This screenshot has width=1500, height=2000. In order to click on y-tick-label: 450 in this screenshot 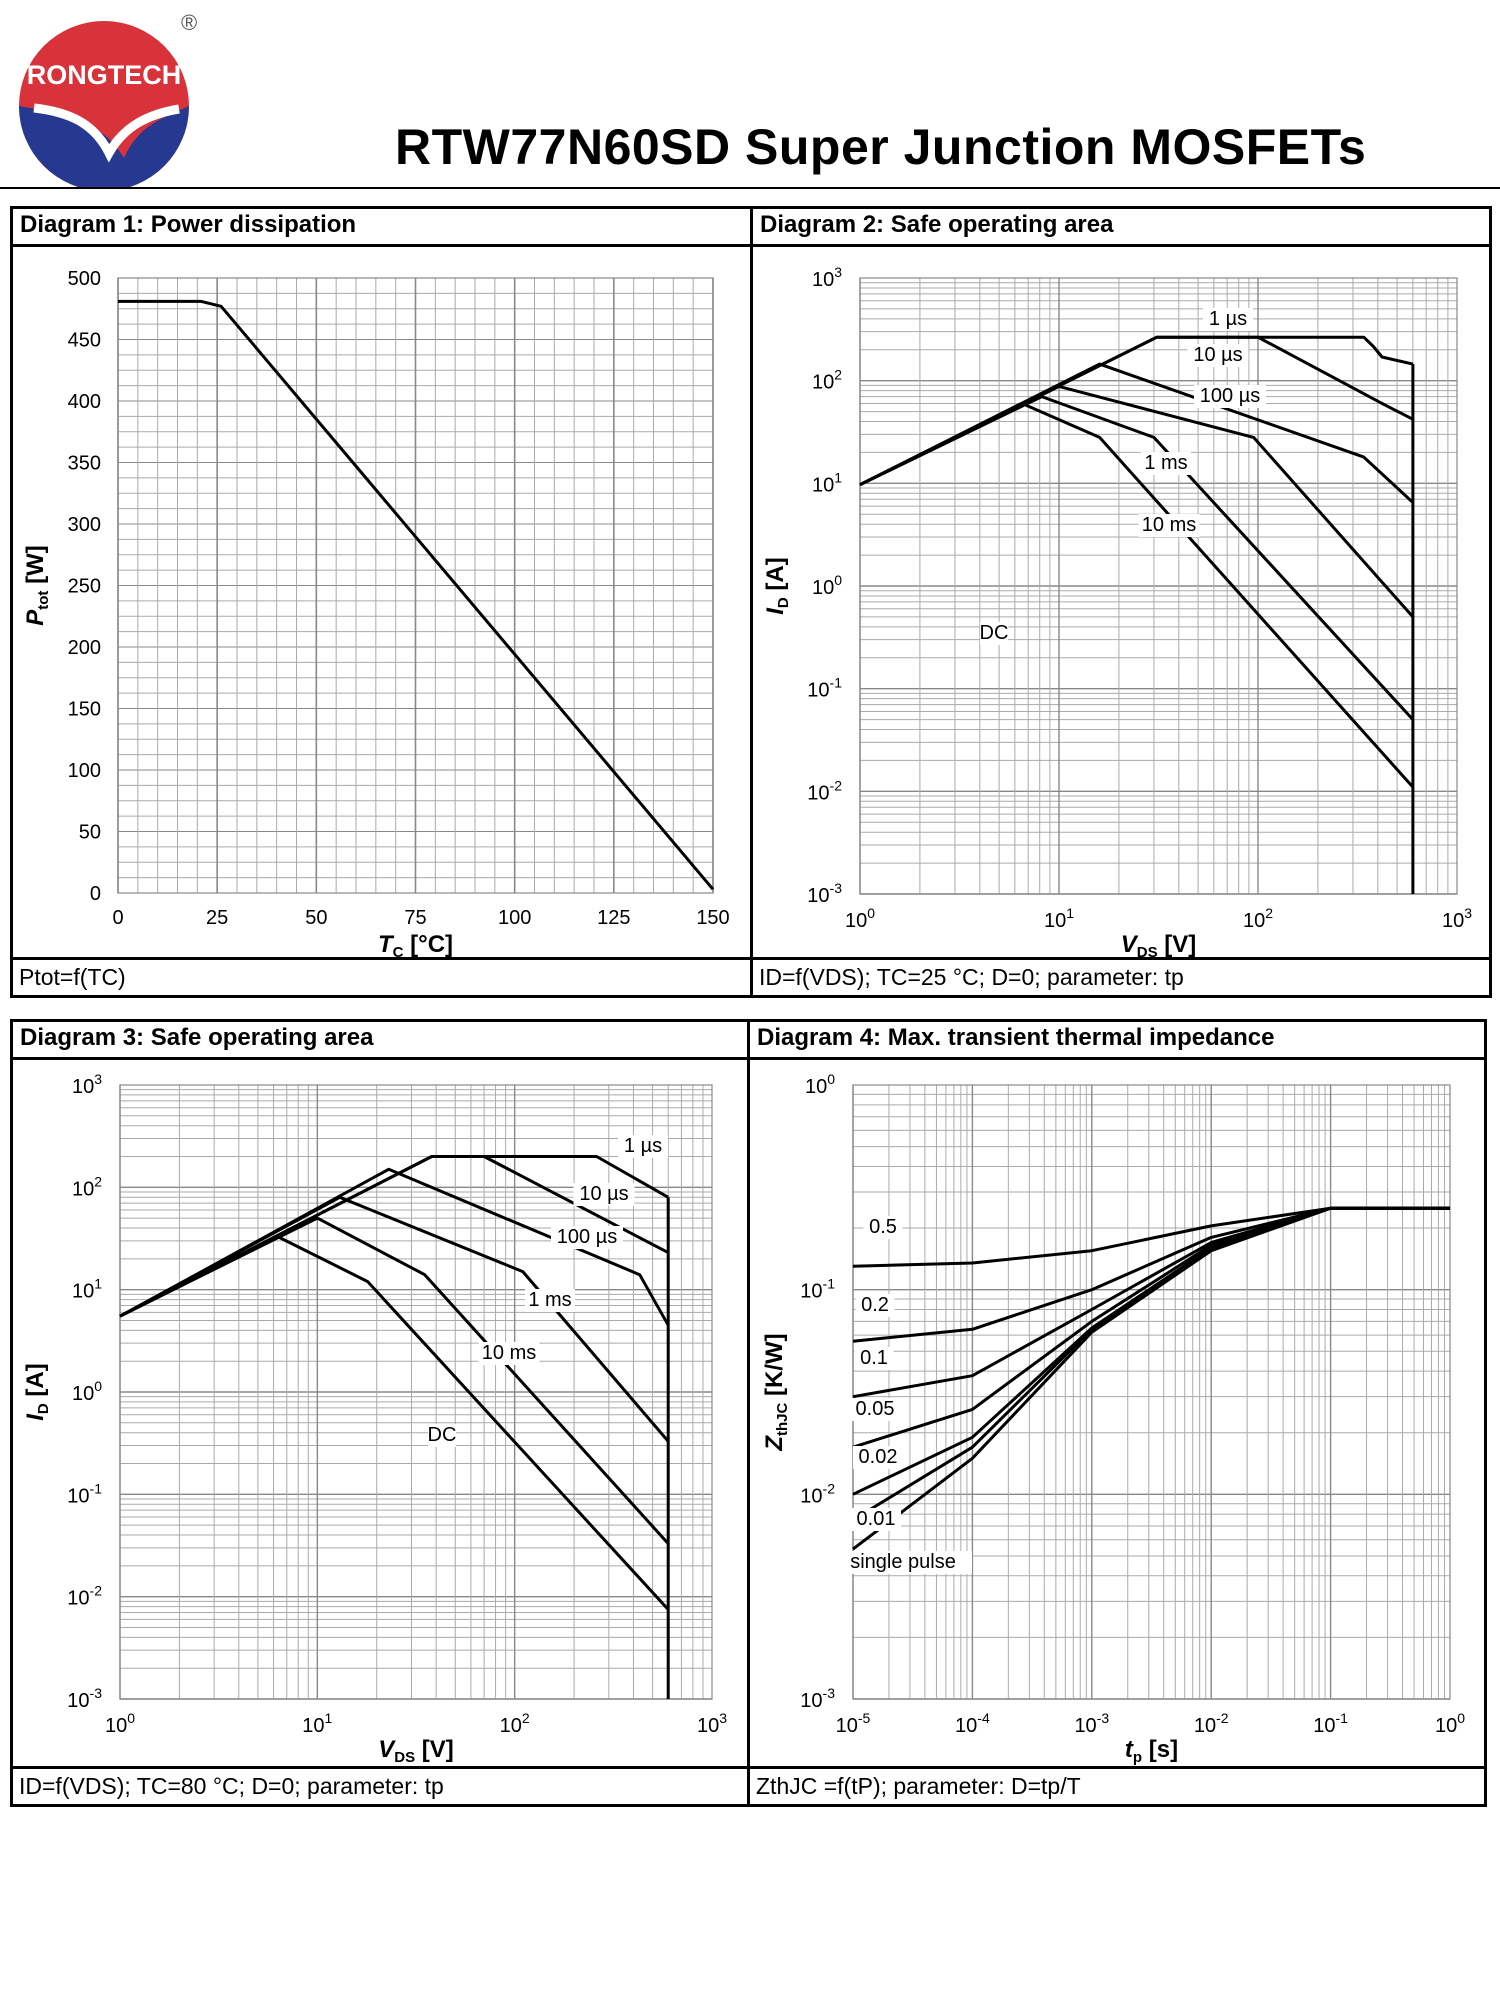, I will do `click(84, 341)`.